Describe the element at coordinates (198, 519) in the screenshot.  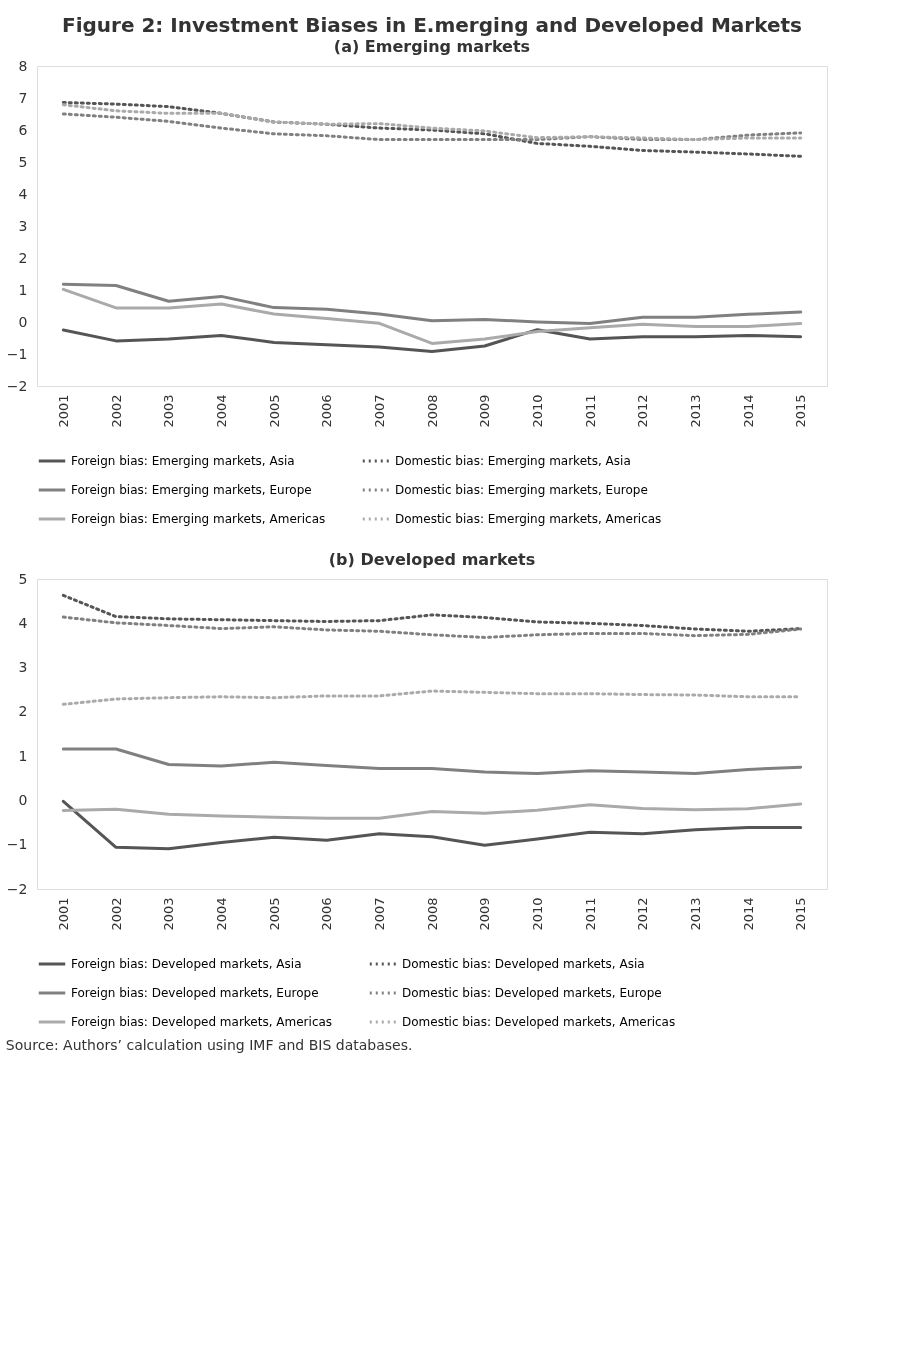
I see `legend-label: Foreign bias: Emerging markets, Americas` at that location.